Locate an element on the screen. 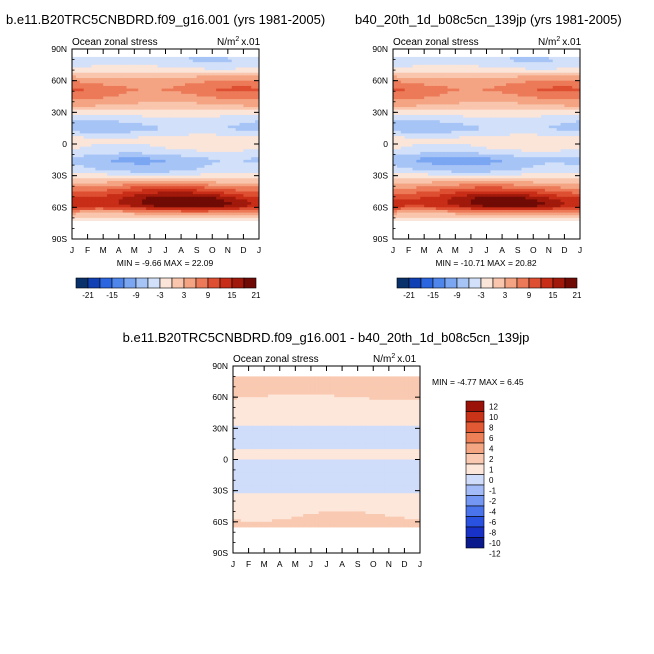 The height and width of the screenshot is (654, 654). panel1-left-label: Ocean zonal stress is located at coordinates (115, 42).